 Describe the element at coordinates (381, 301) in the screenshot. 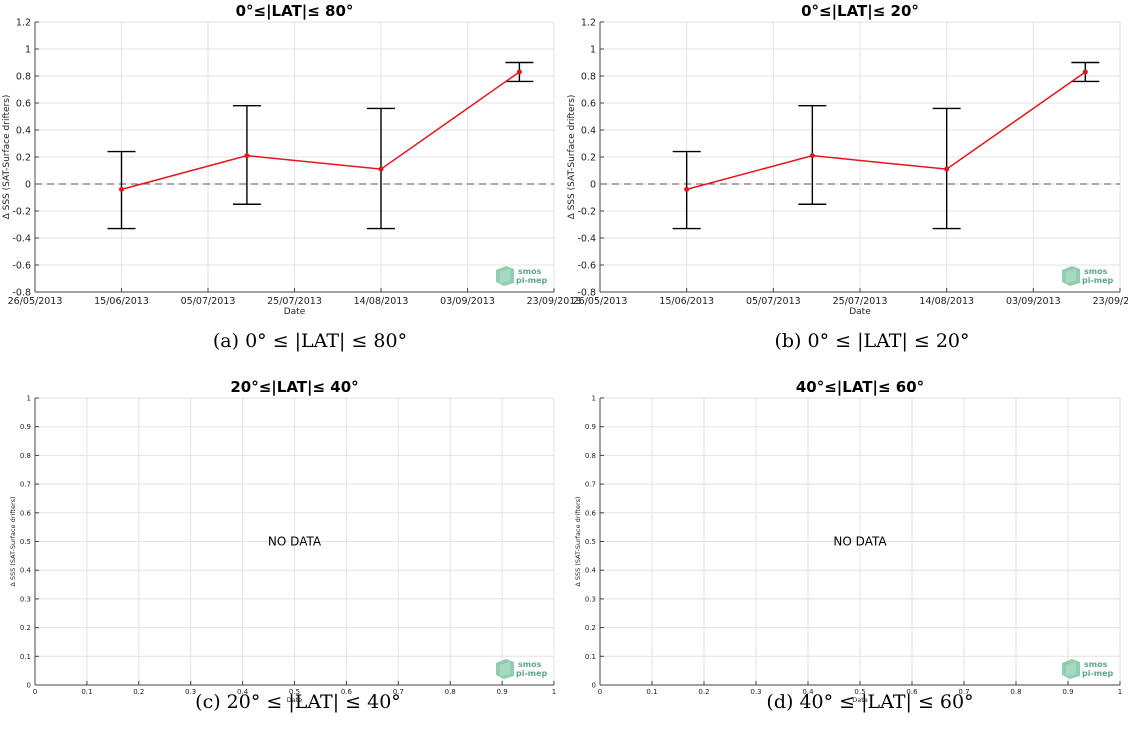

I see `x-tick-label: 14/08/2013` at that location.